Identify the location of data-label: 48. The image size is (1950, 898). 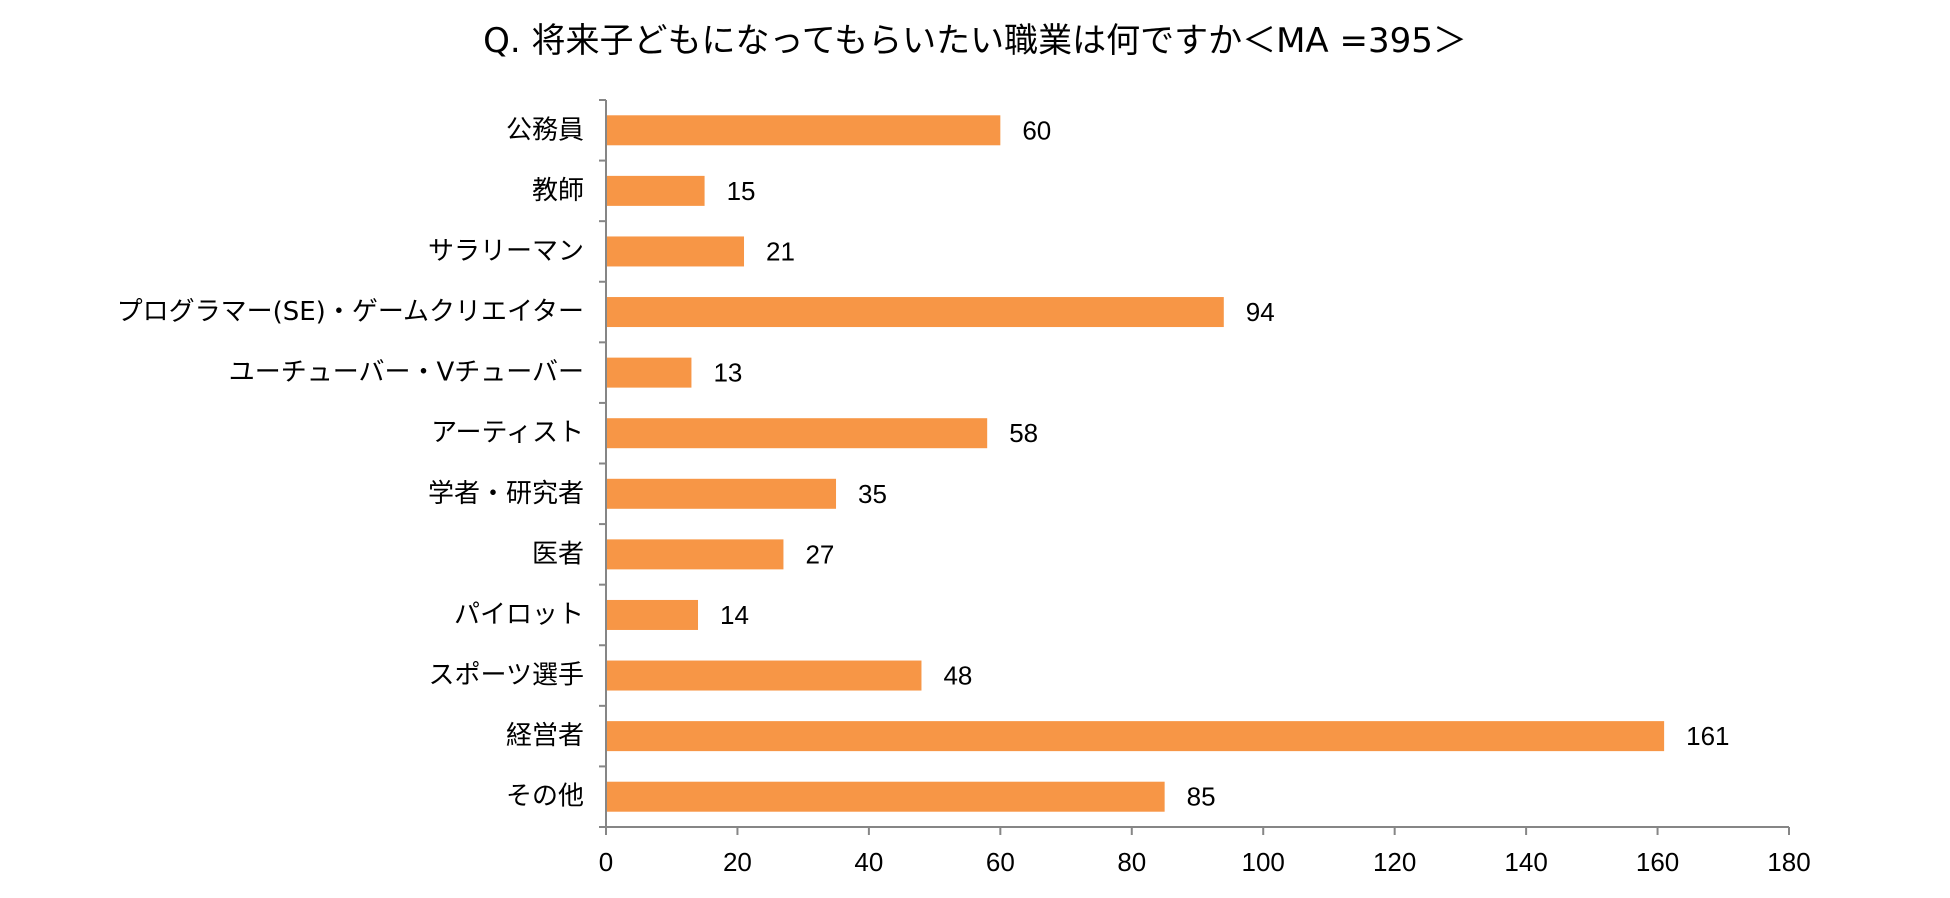
(957, 676).